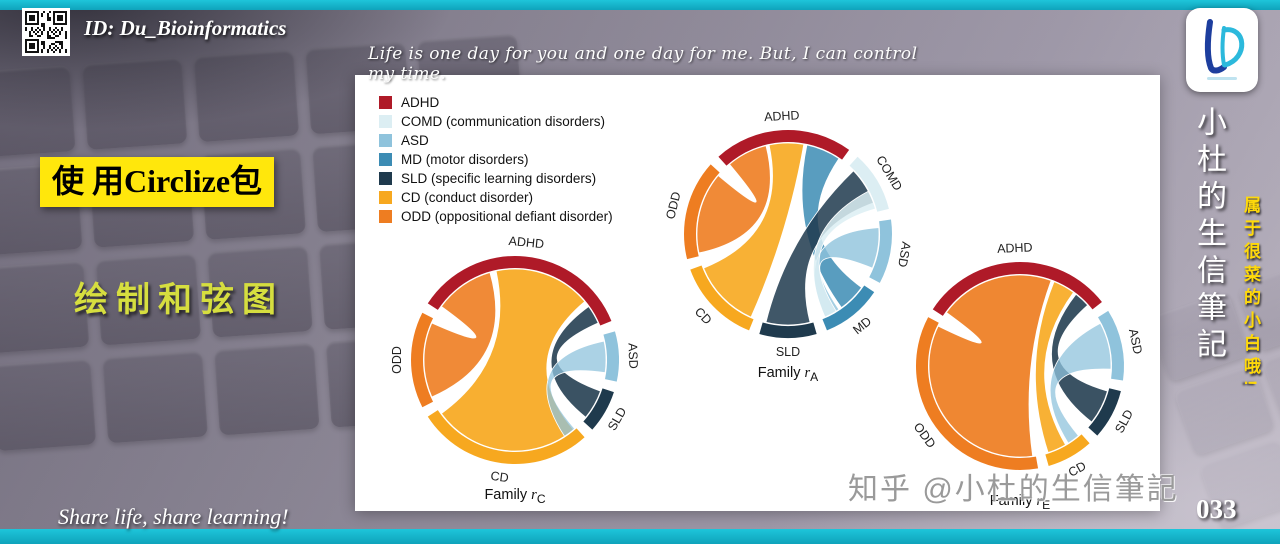  I want to click on logo-letter-d-bowl, so click(1233, 47).